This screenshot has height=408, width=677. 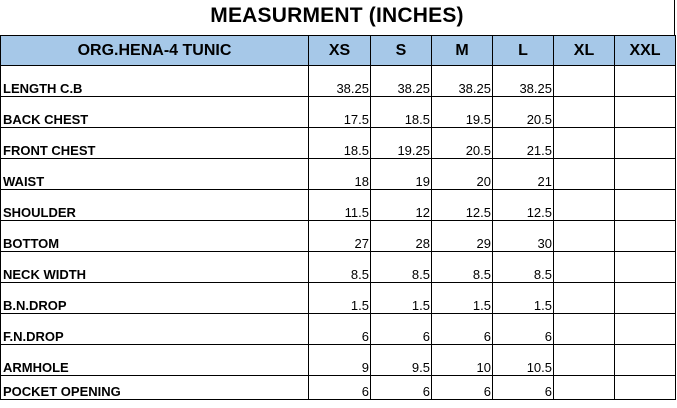 I want to click on sheet-title: MEASURMENT (INCHES), so click(x=337, y=15).